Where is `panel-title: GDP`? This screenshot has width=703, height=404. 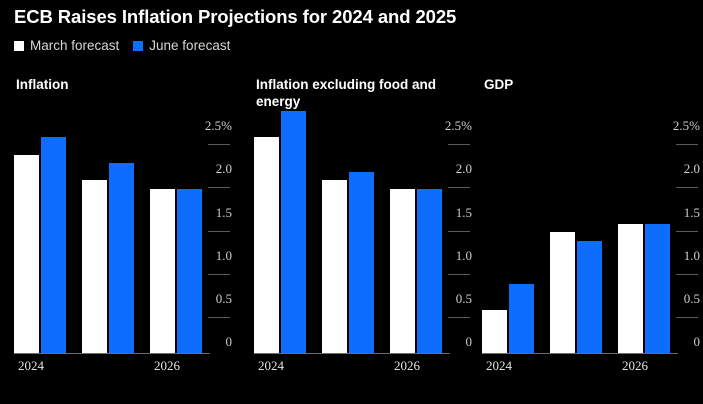 panel-title: GDP is located at coordinates (499, 84).